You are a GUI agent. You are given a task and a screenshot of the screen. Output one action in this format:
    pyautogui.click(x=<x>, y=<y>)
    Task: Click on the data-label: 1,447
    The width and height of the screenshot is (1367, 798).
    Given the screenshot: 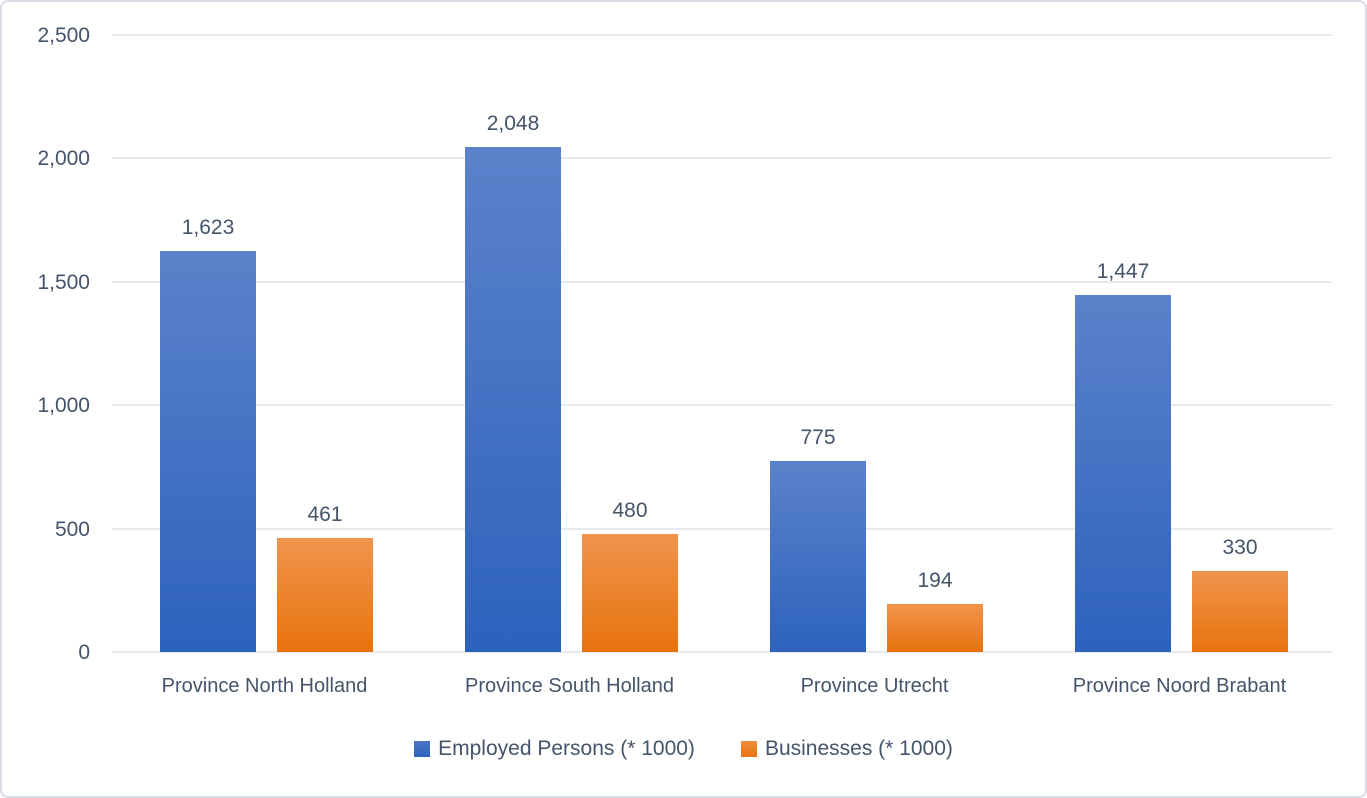 What is the action you would take?
    pyautogui.click(x=1123, y=271)
    